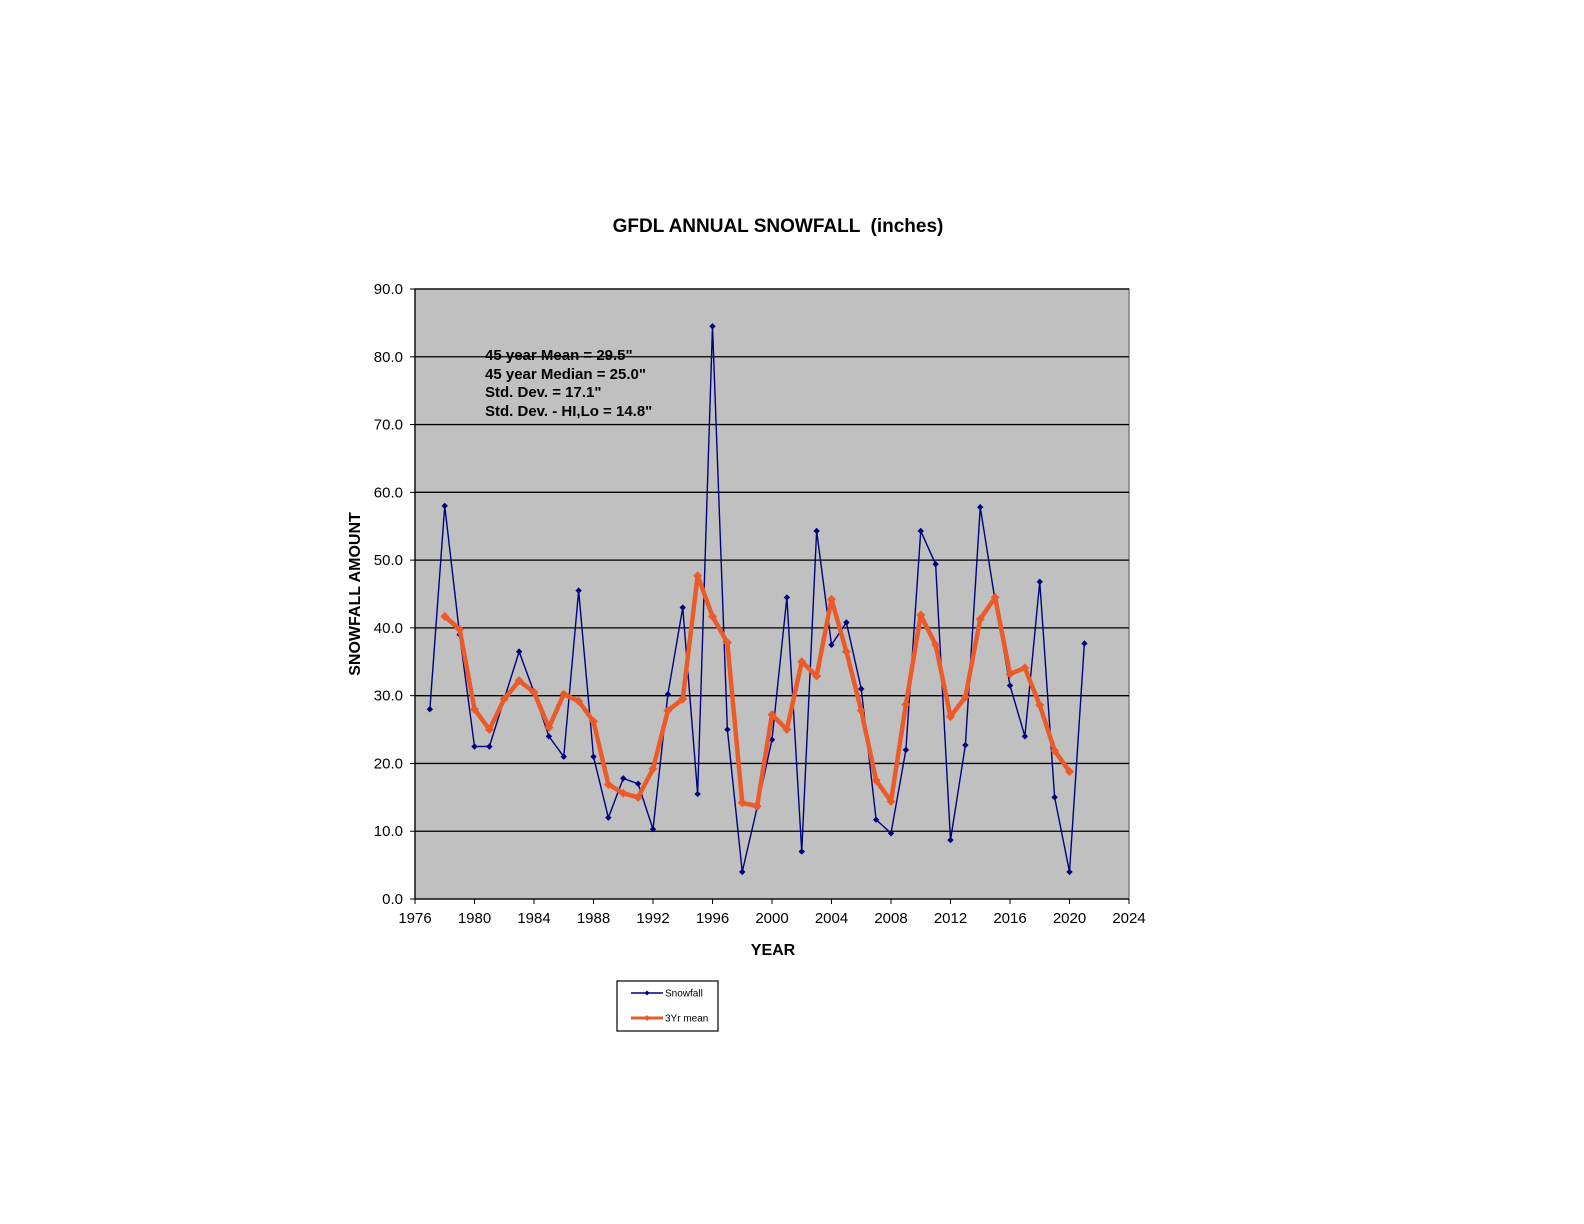  What do you see at coordinates (778, 226) in the screenshot?
I see `chart-title: GFDL ANNUAL SNOWFALL (inches)` at bounding box center [778, 226].